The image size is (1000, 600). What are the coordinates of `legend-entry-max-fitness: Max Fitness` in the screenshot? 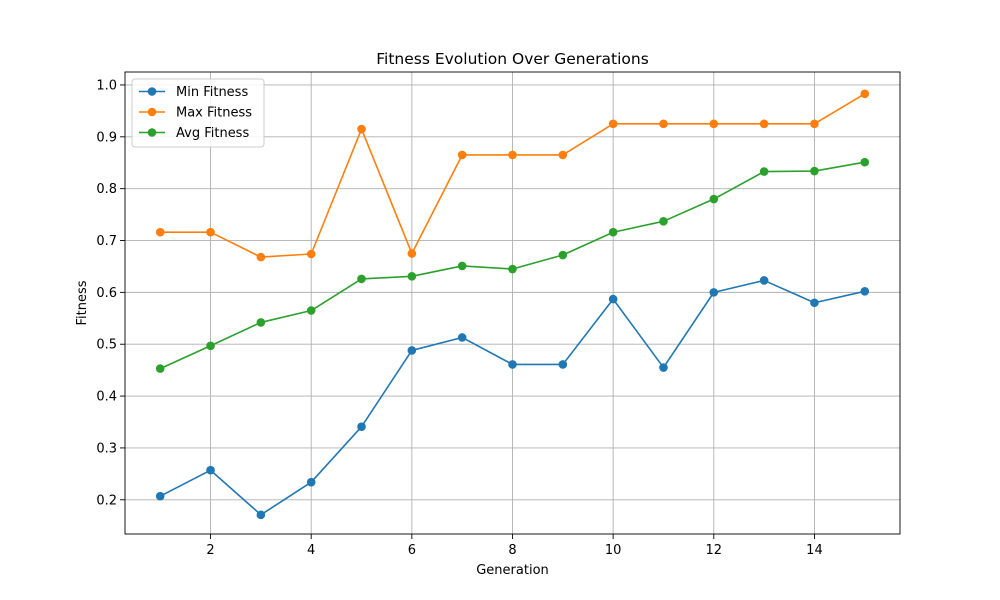 It's located at (195, 113).